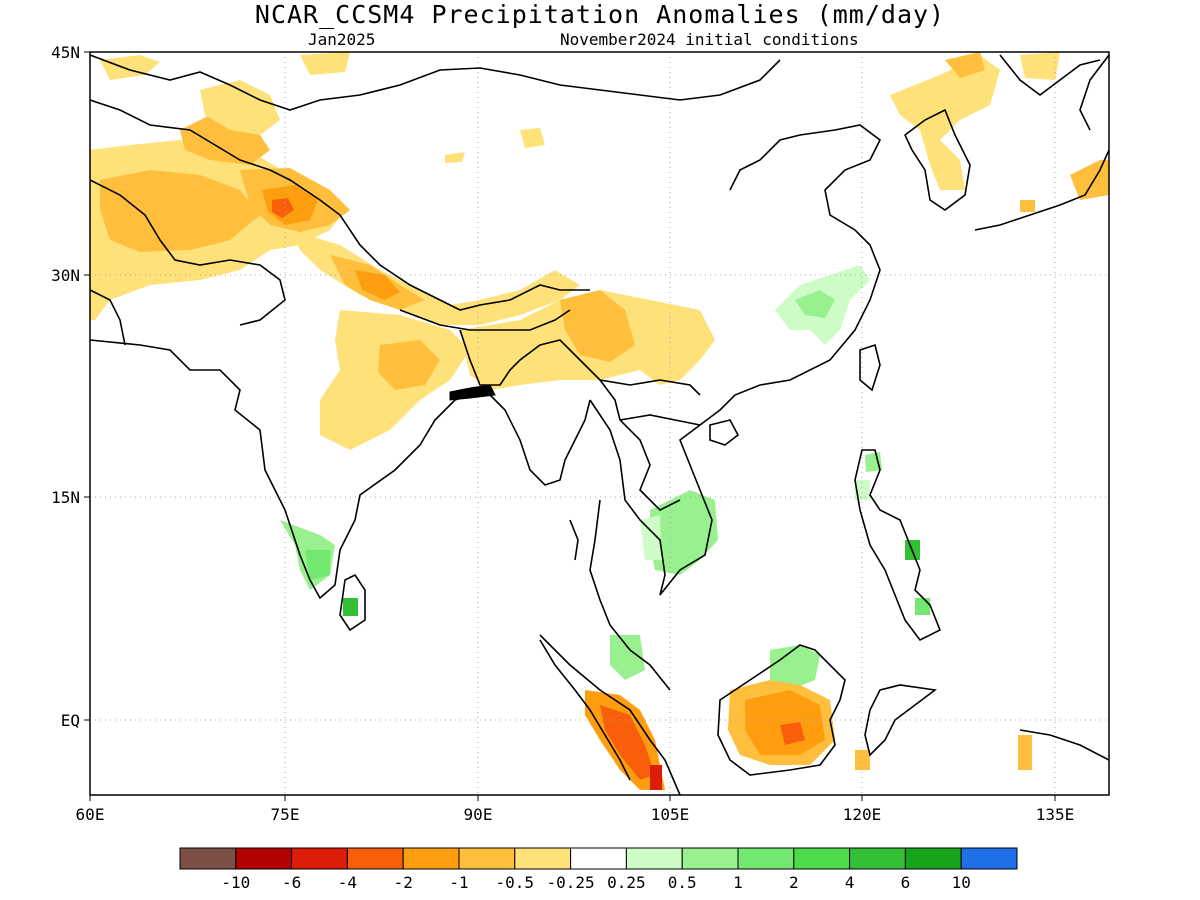  What do you see at coordinates (1055, 814) in the screenshot?
I see `lon-label-135e: 135E` at bounding box center [1055, 814].